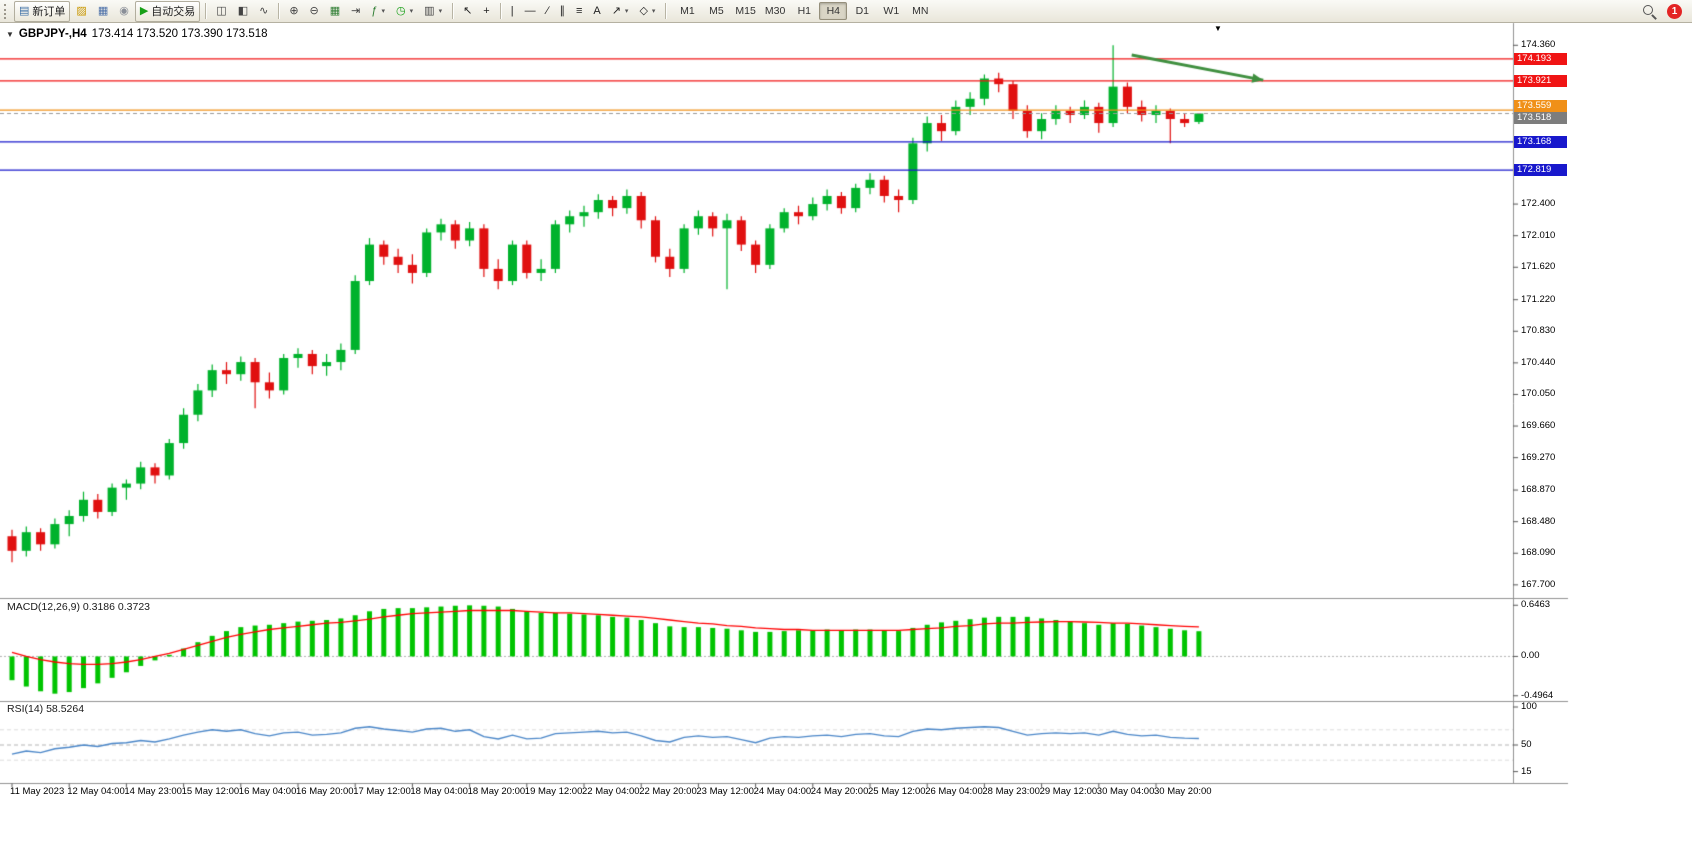 The height and width of the screenshot is (864, 1692). I want to click on fibonacci-button: ≡, so click(579, 11).